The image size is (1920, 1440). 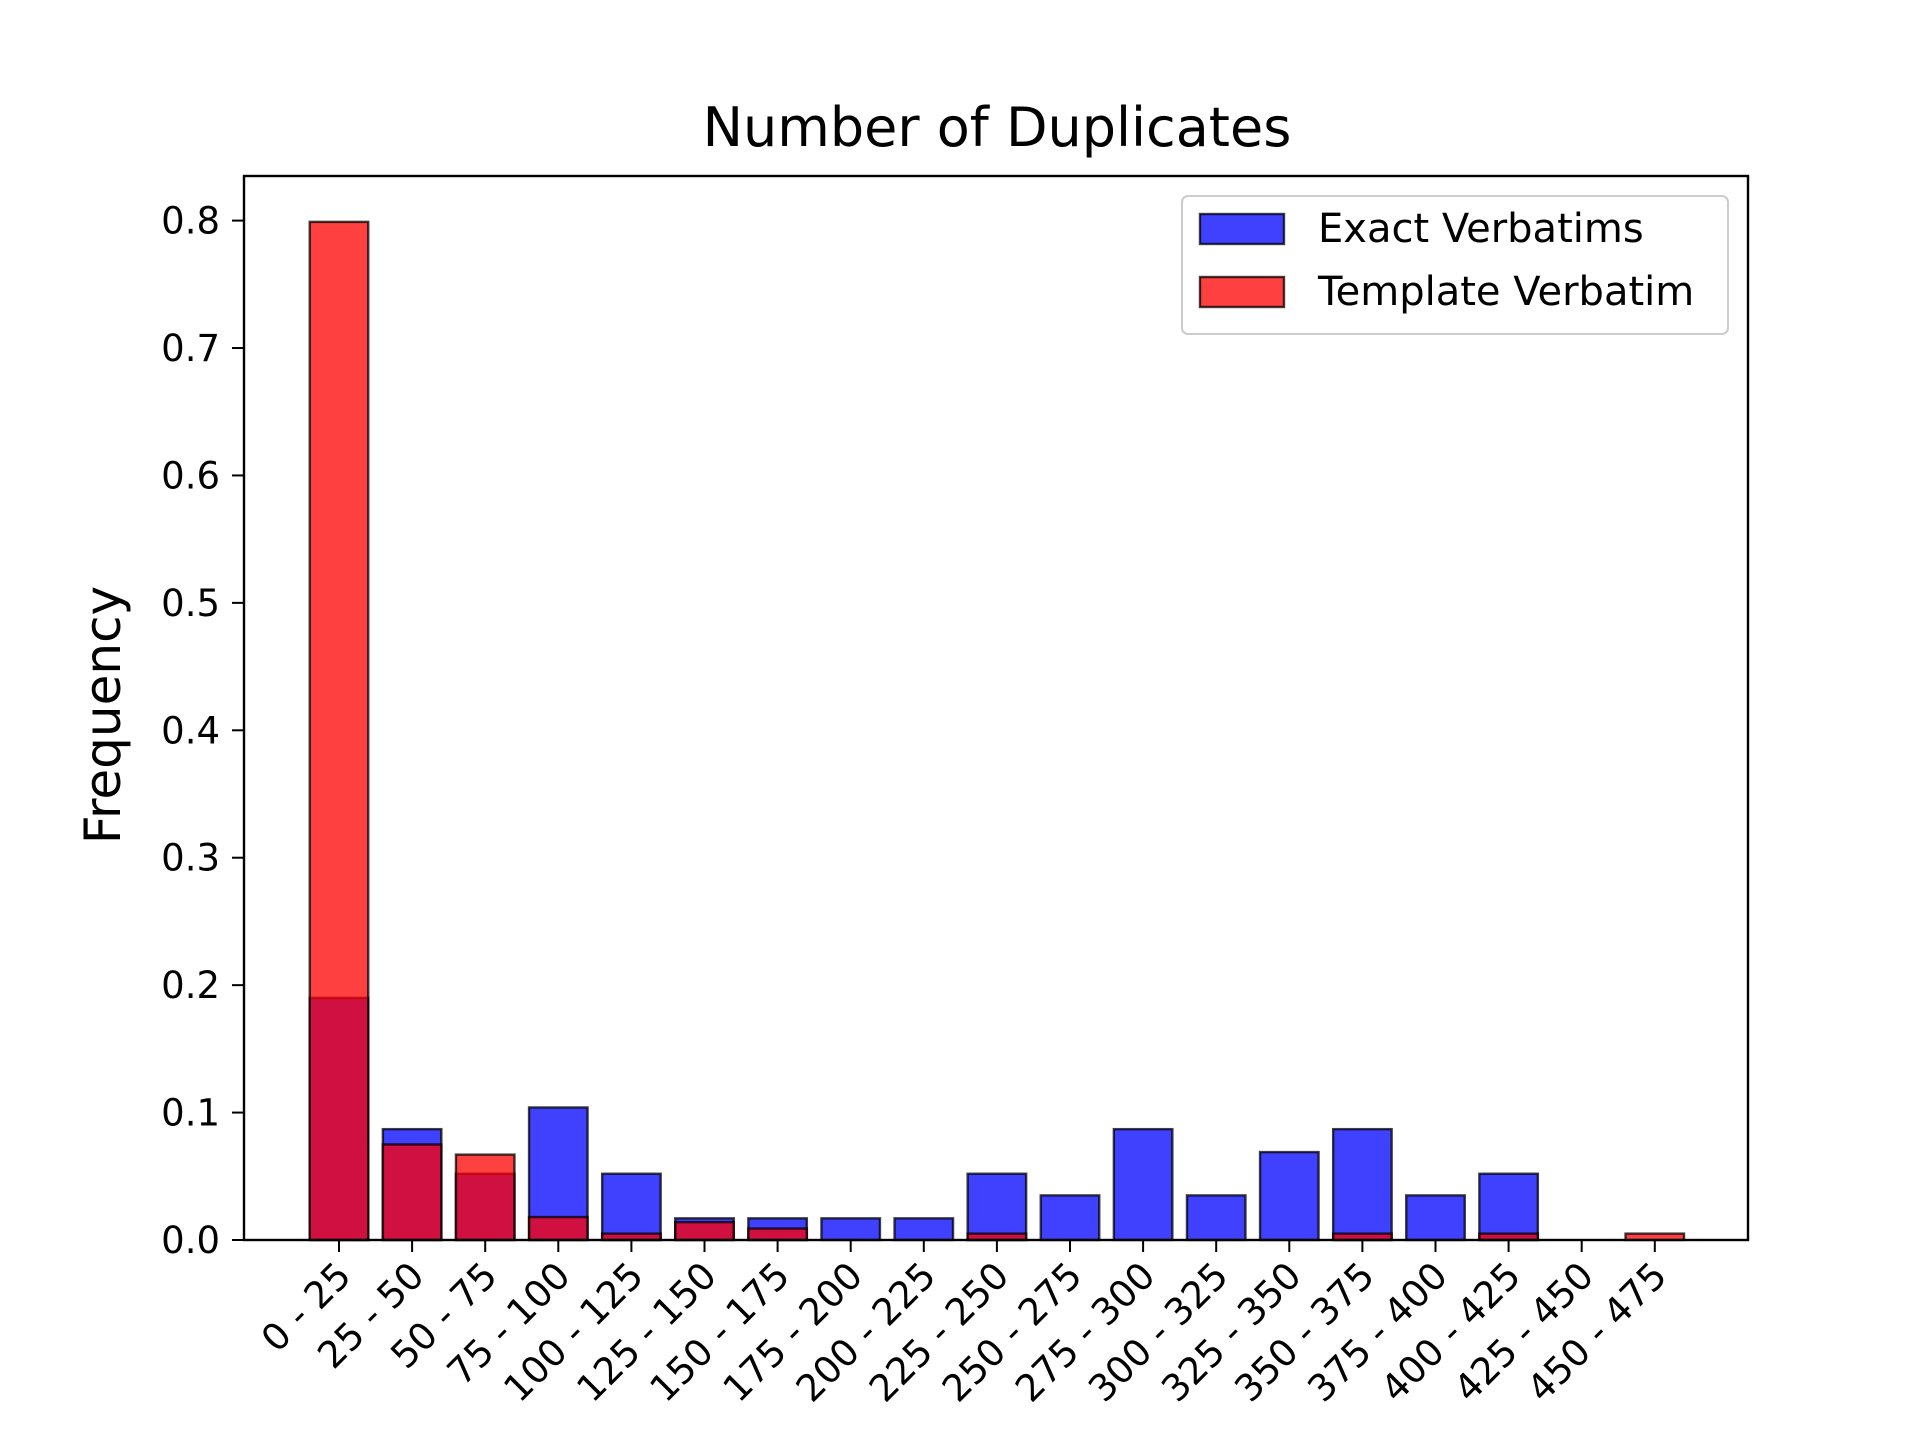 I want to click on legend-label-template-verbatim: Template Verbatim, so click(x=1505, y=292).